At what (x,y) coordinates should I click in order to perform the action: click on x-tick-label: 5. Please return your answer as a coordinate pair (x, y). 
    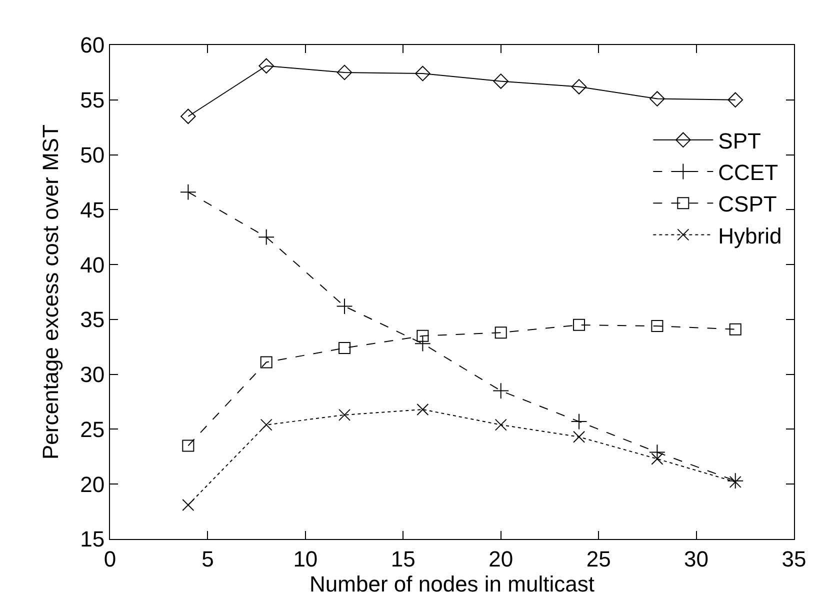
    Looking at the image, I should click on (208, 559).